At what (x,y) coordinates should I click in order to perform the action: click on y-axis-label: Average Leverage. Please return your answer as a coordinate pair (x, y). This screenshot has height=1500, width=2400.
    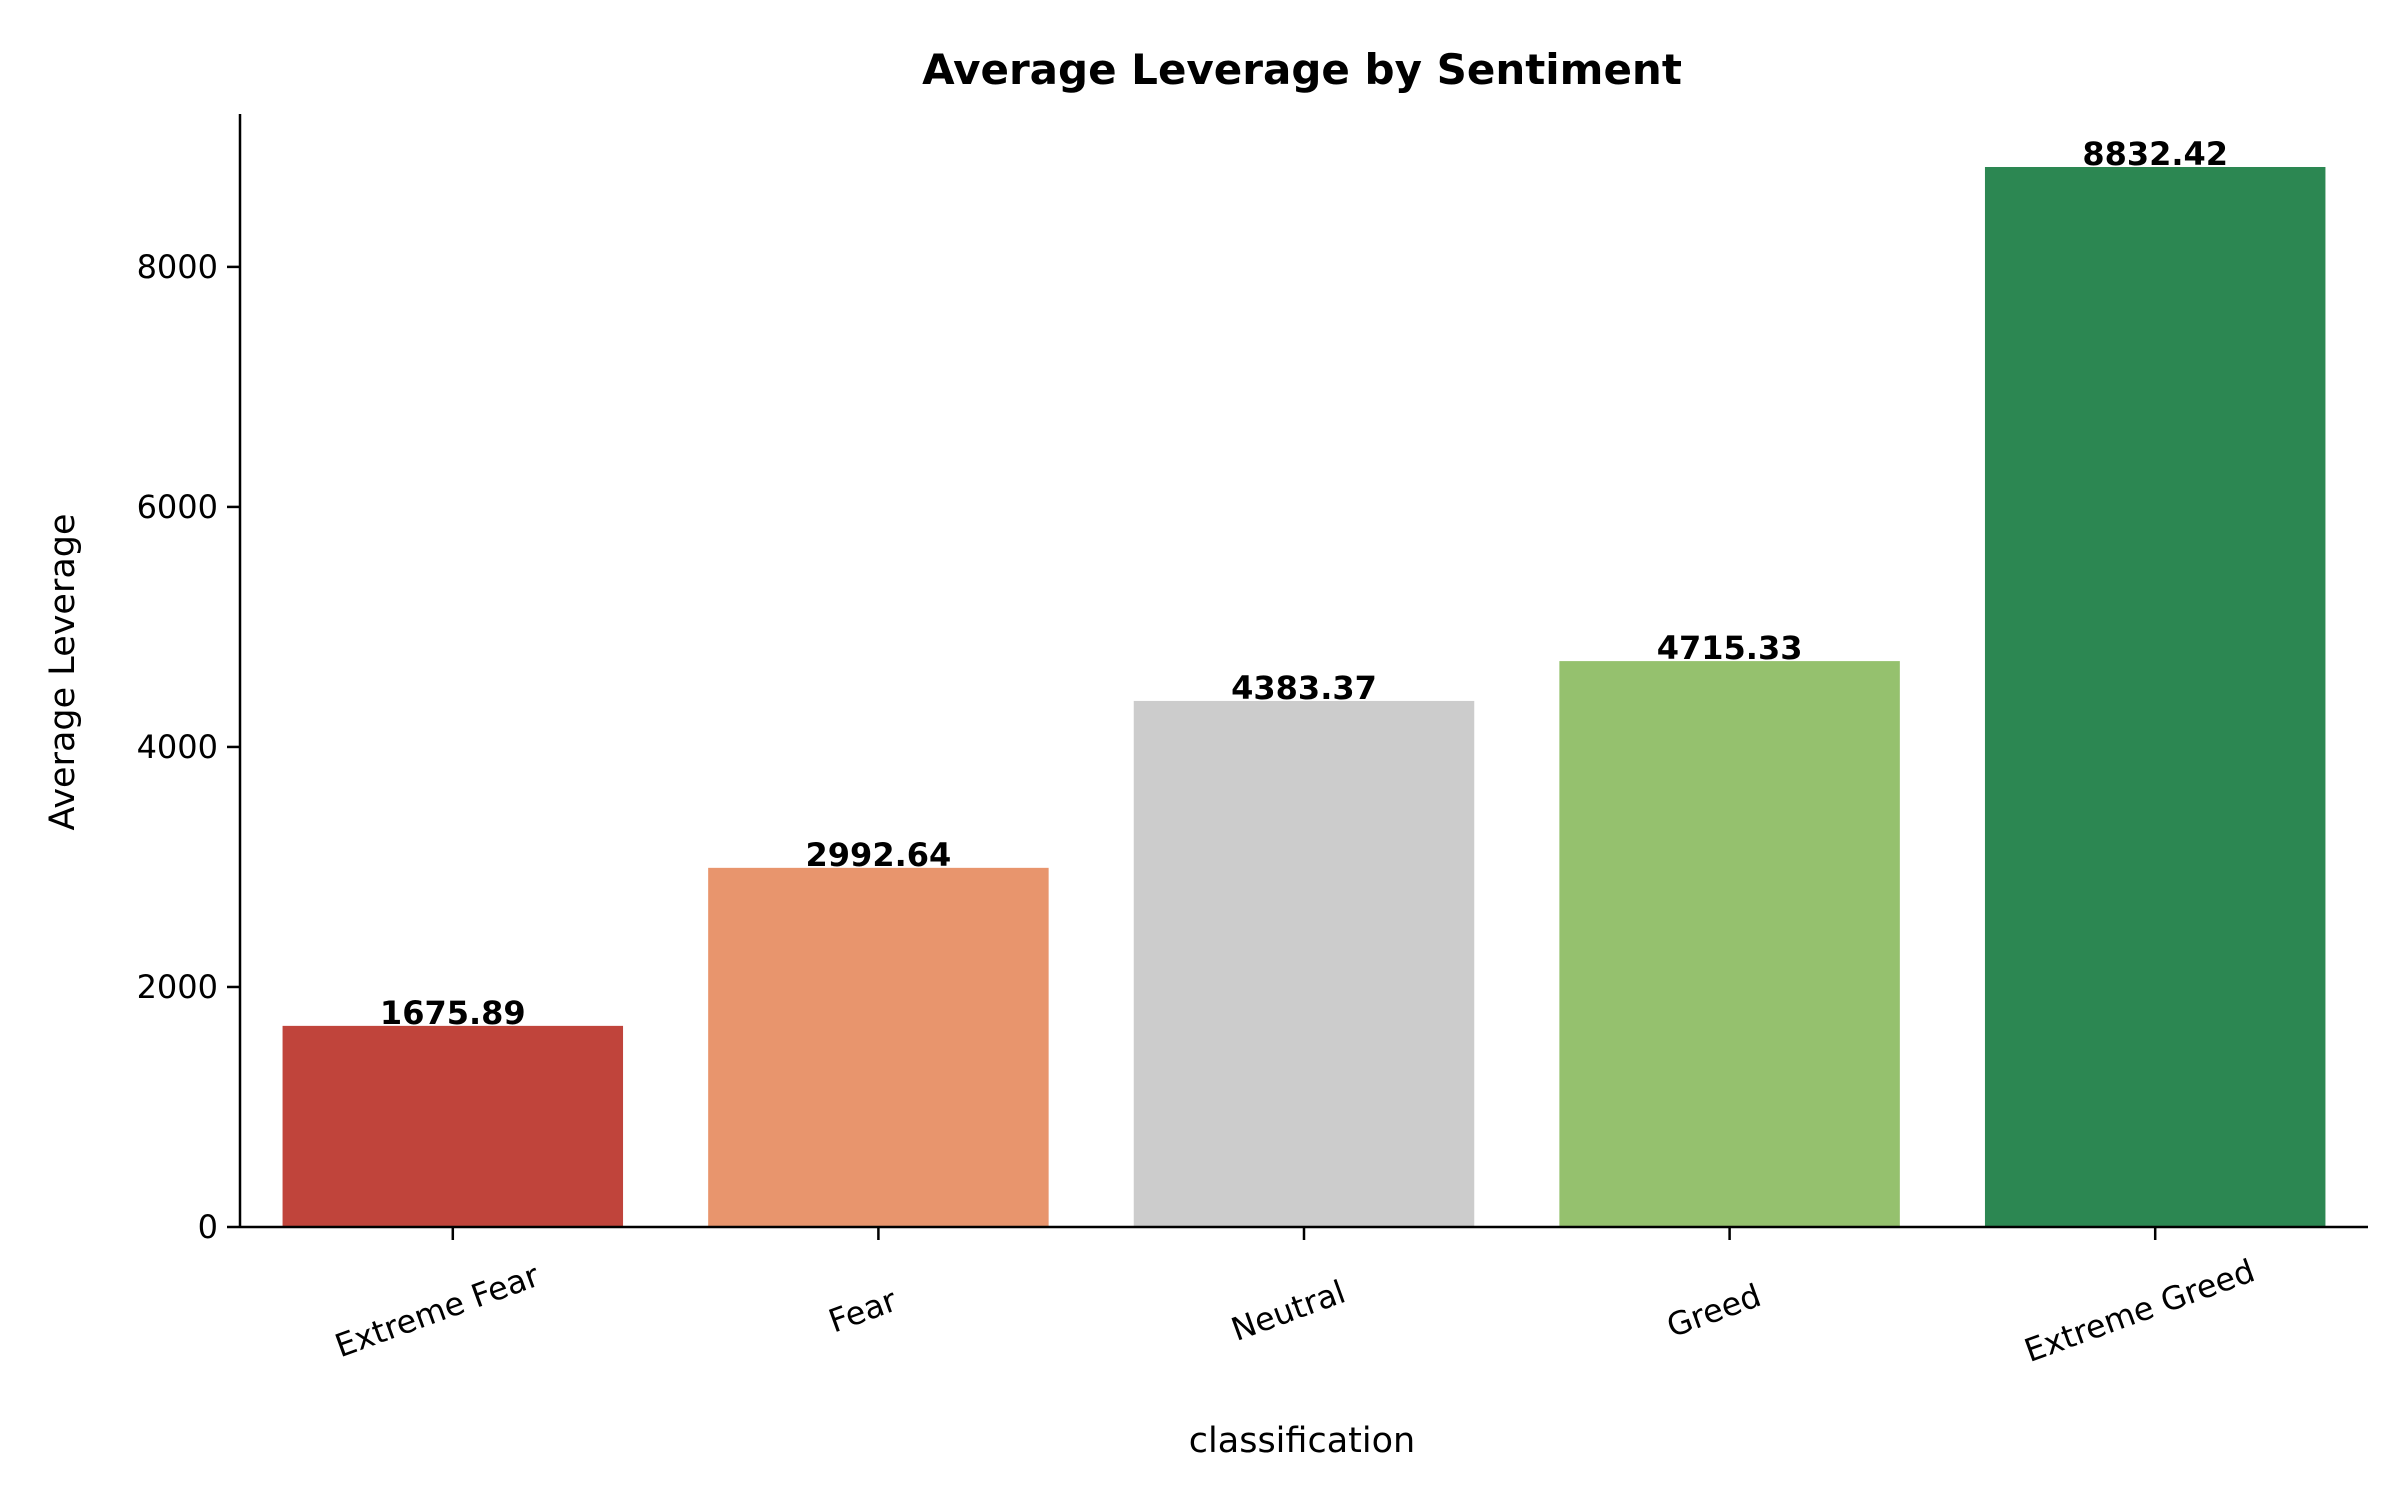
    Looking at the image, I should click on (63, 671).